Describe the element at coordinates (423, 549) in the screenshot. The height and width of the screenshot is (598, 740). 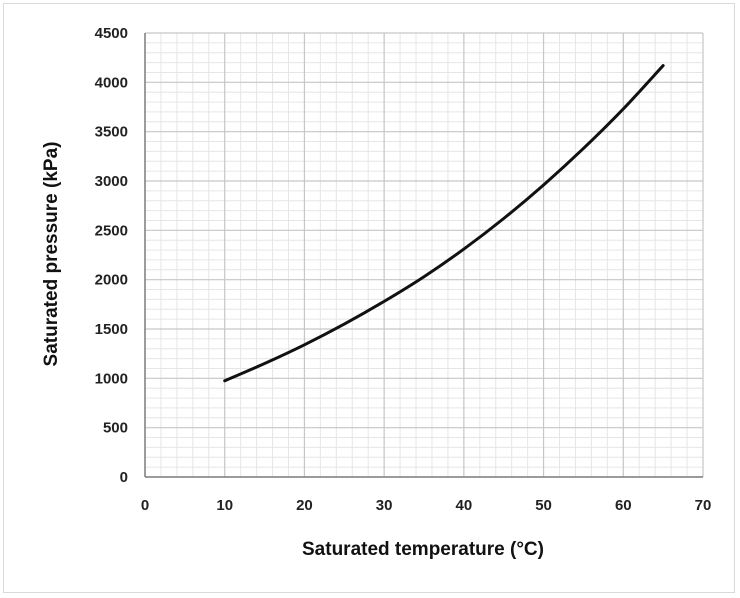
I see `x-axis-title: Saturated temperature (°C)` at that location.